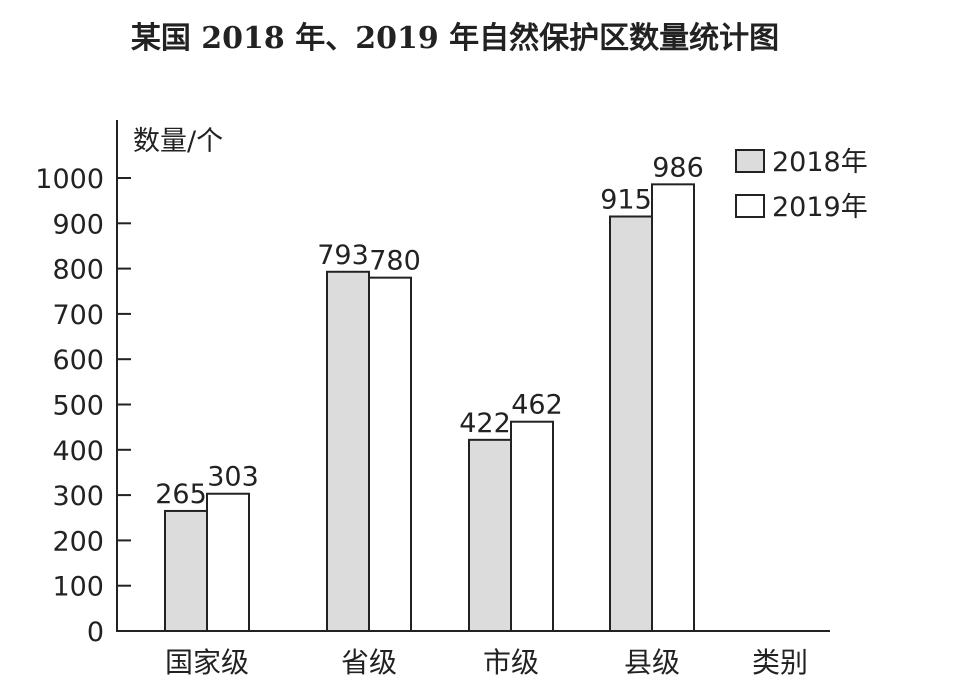  Describe the element at coordinates (78, 541) in the screenshot. I see `y-tick-label: 200` at that location.